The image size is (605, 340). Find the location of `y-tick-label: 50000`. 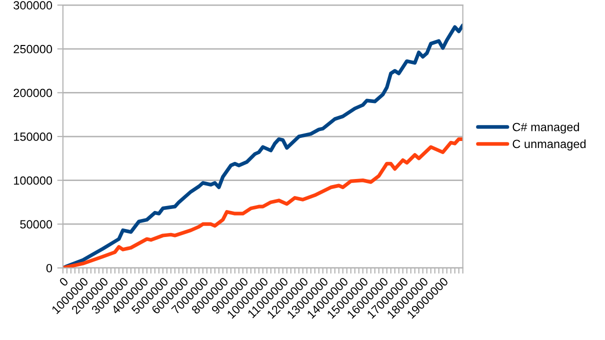

y-tick-label: 50000 is located at coordinates (36, 224).